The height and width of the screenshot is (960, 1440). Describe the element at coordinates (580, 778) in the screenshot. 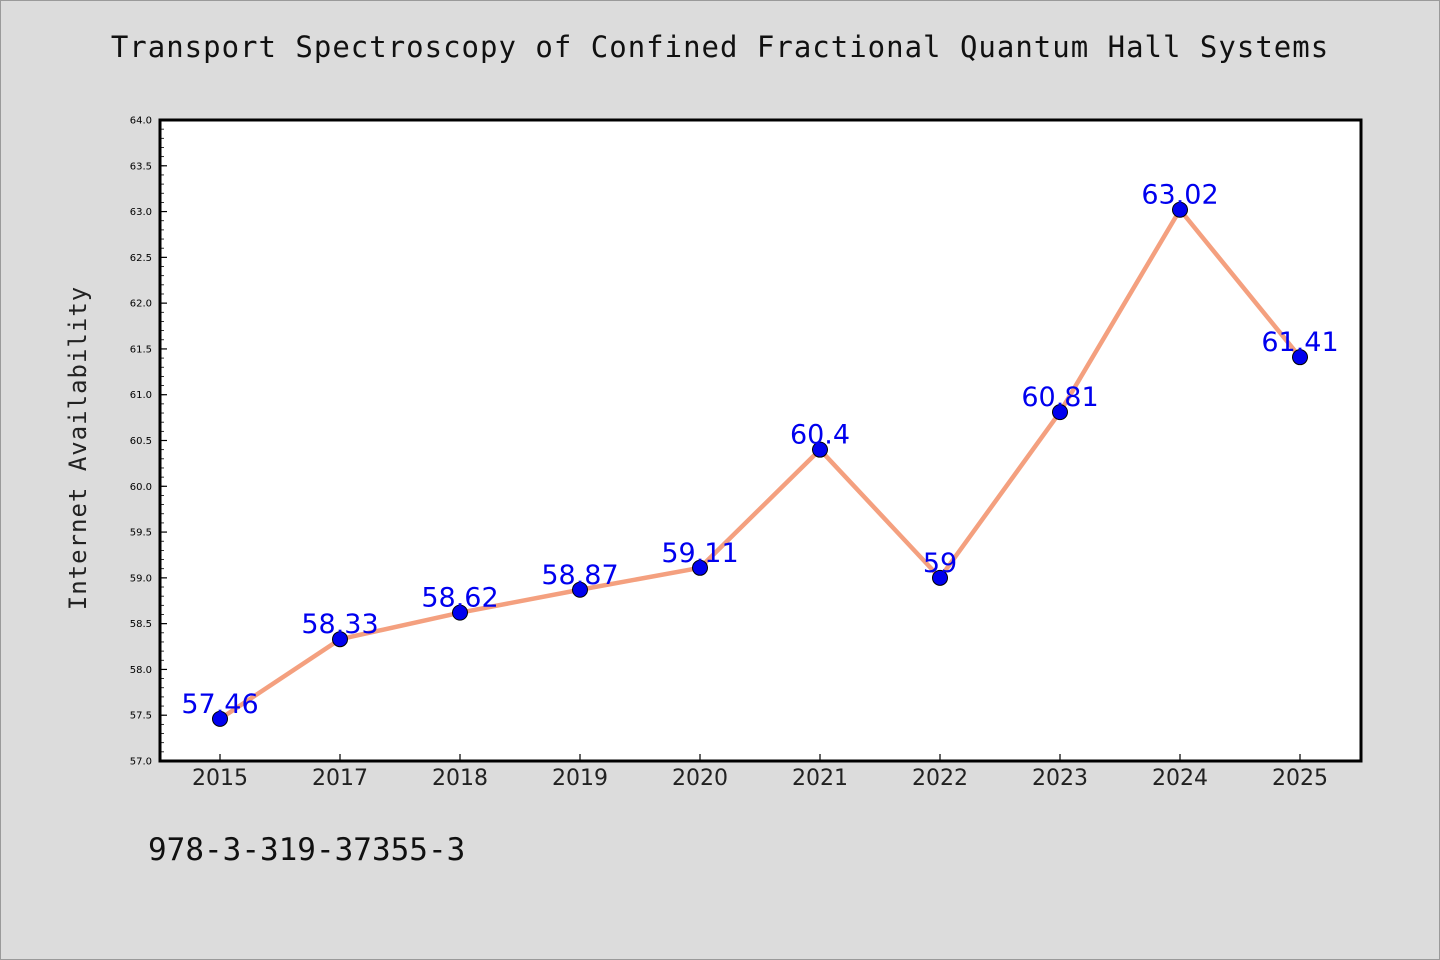

I see `x-tick-label: 2019` at that location.